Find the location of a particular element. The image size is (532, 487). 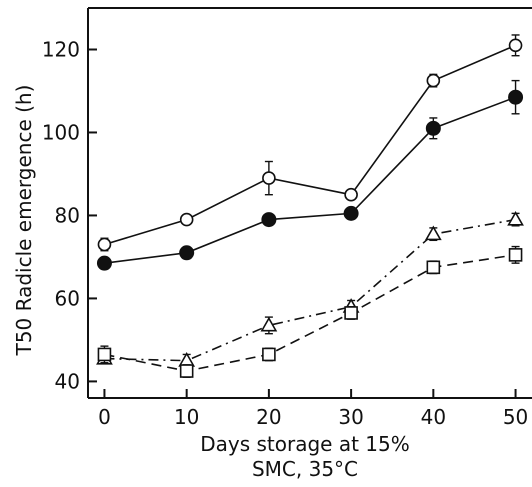

x-axis-title-line1: Days storage at 15% is located at coordinates (305, 444).